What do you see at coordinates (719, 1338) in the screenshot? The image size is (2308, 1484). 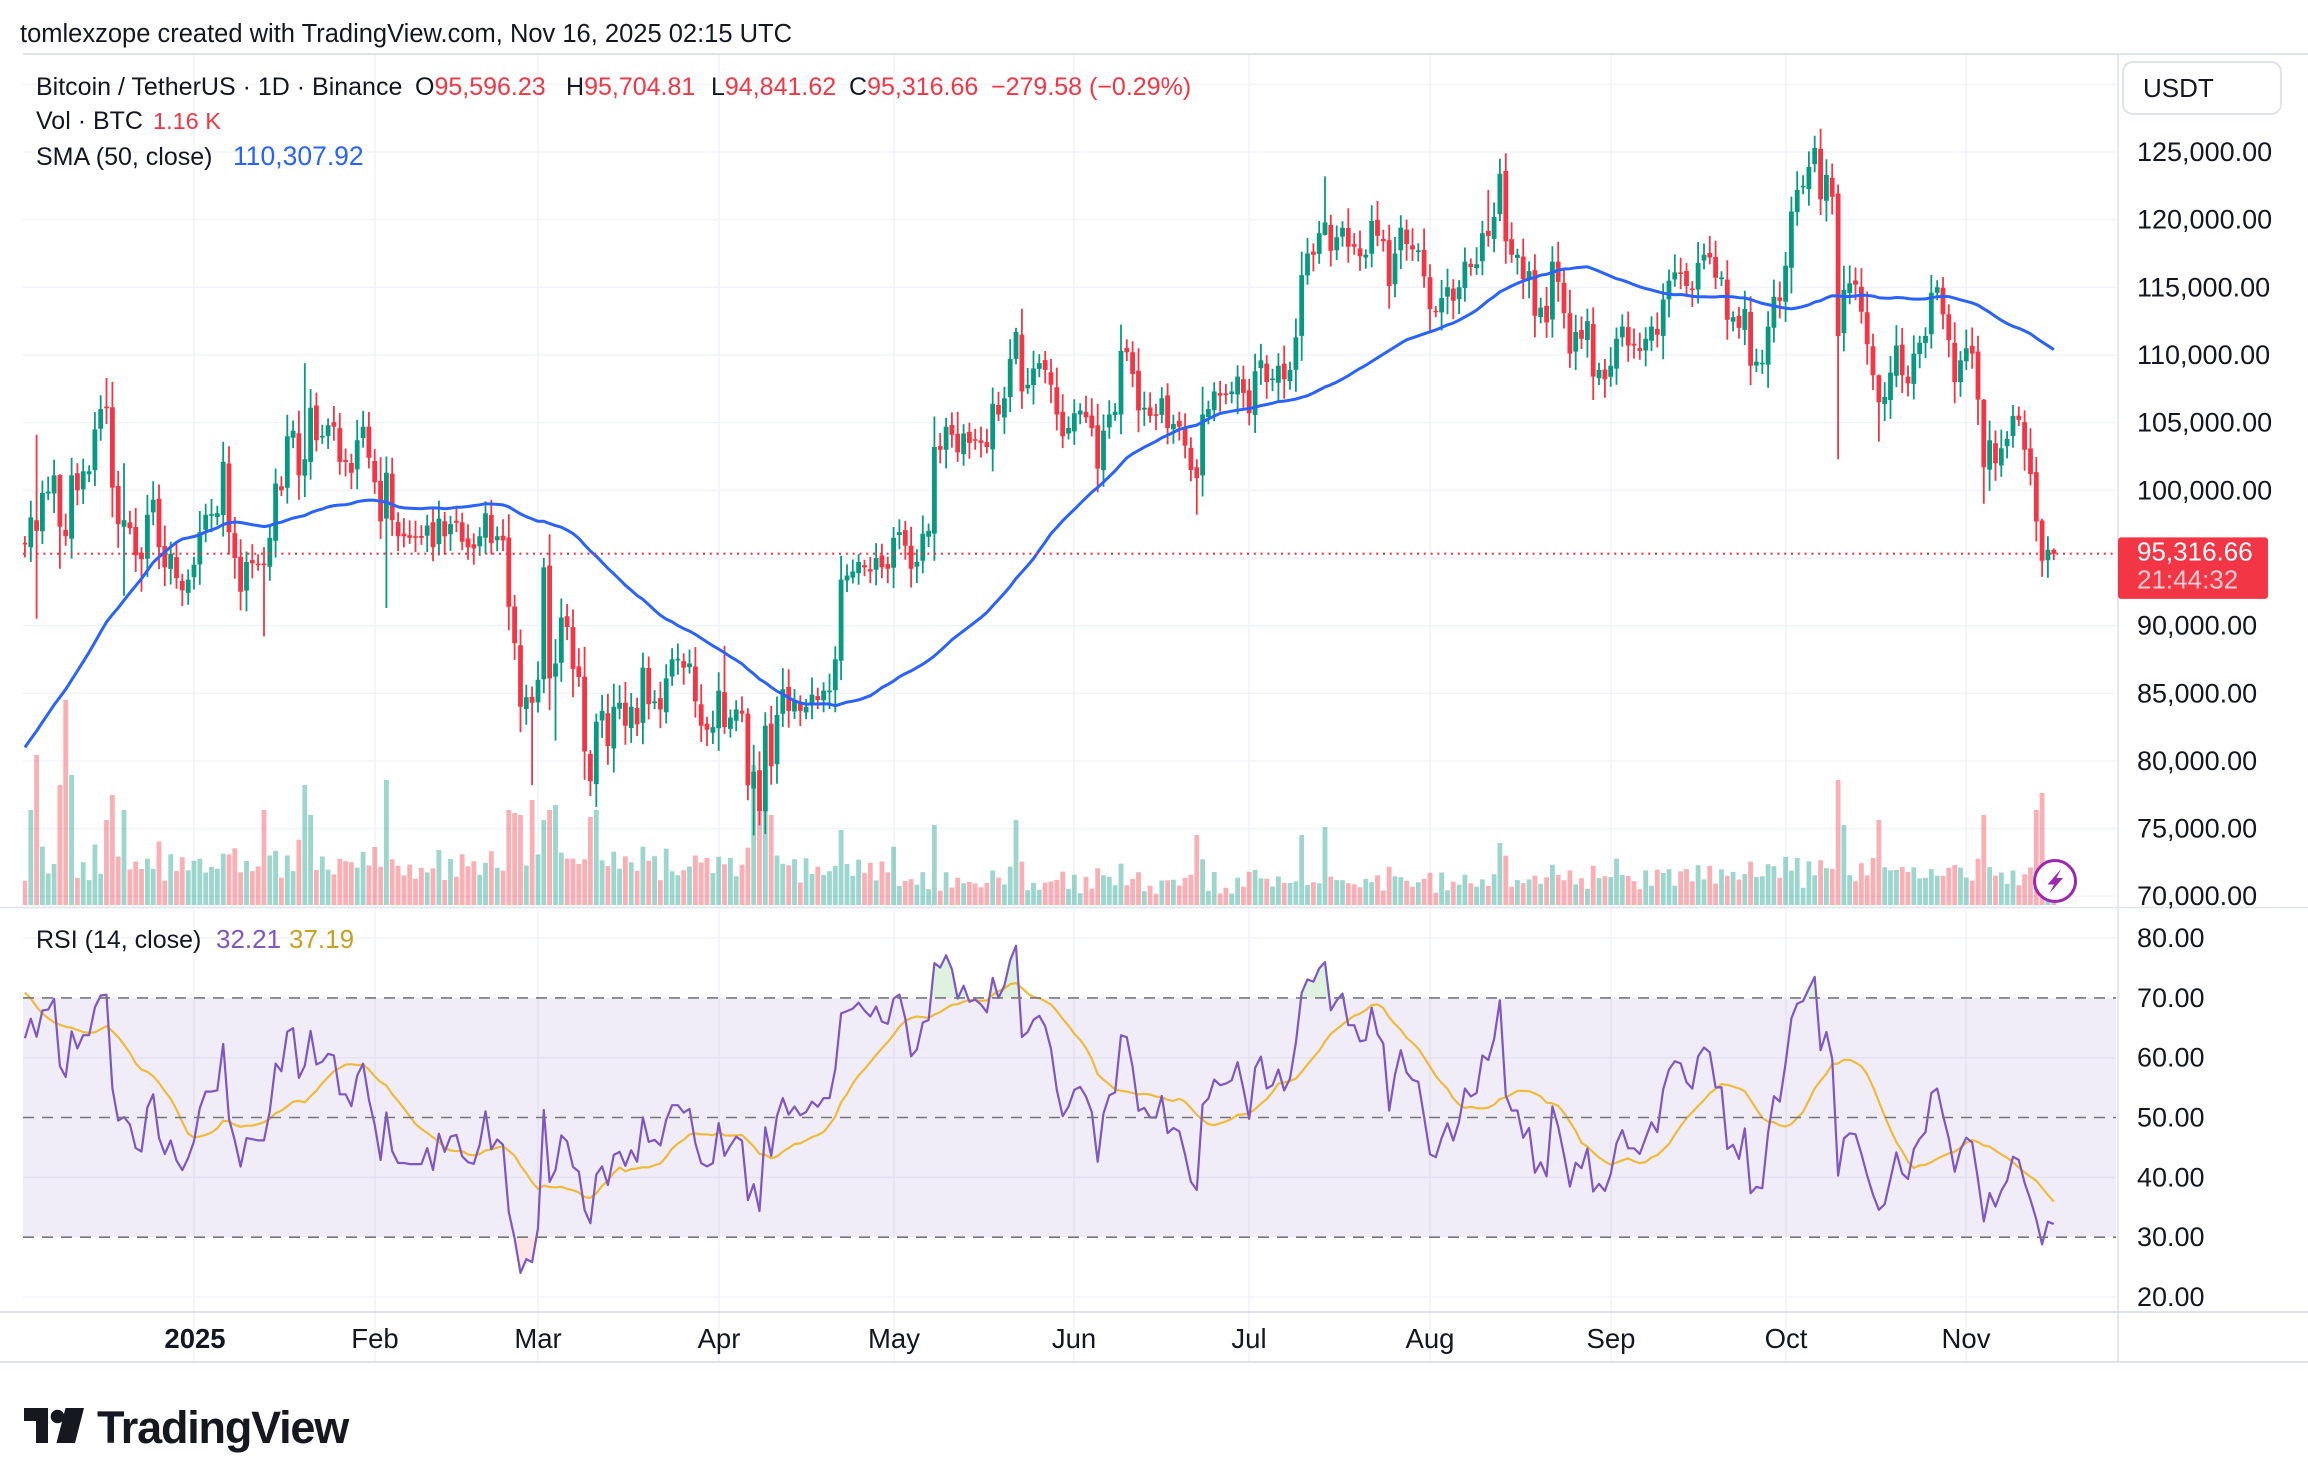 I see `svg-text: Apr` at bounding box center [719, 1338].